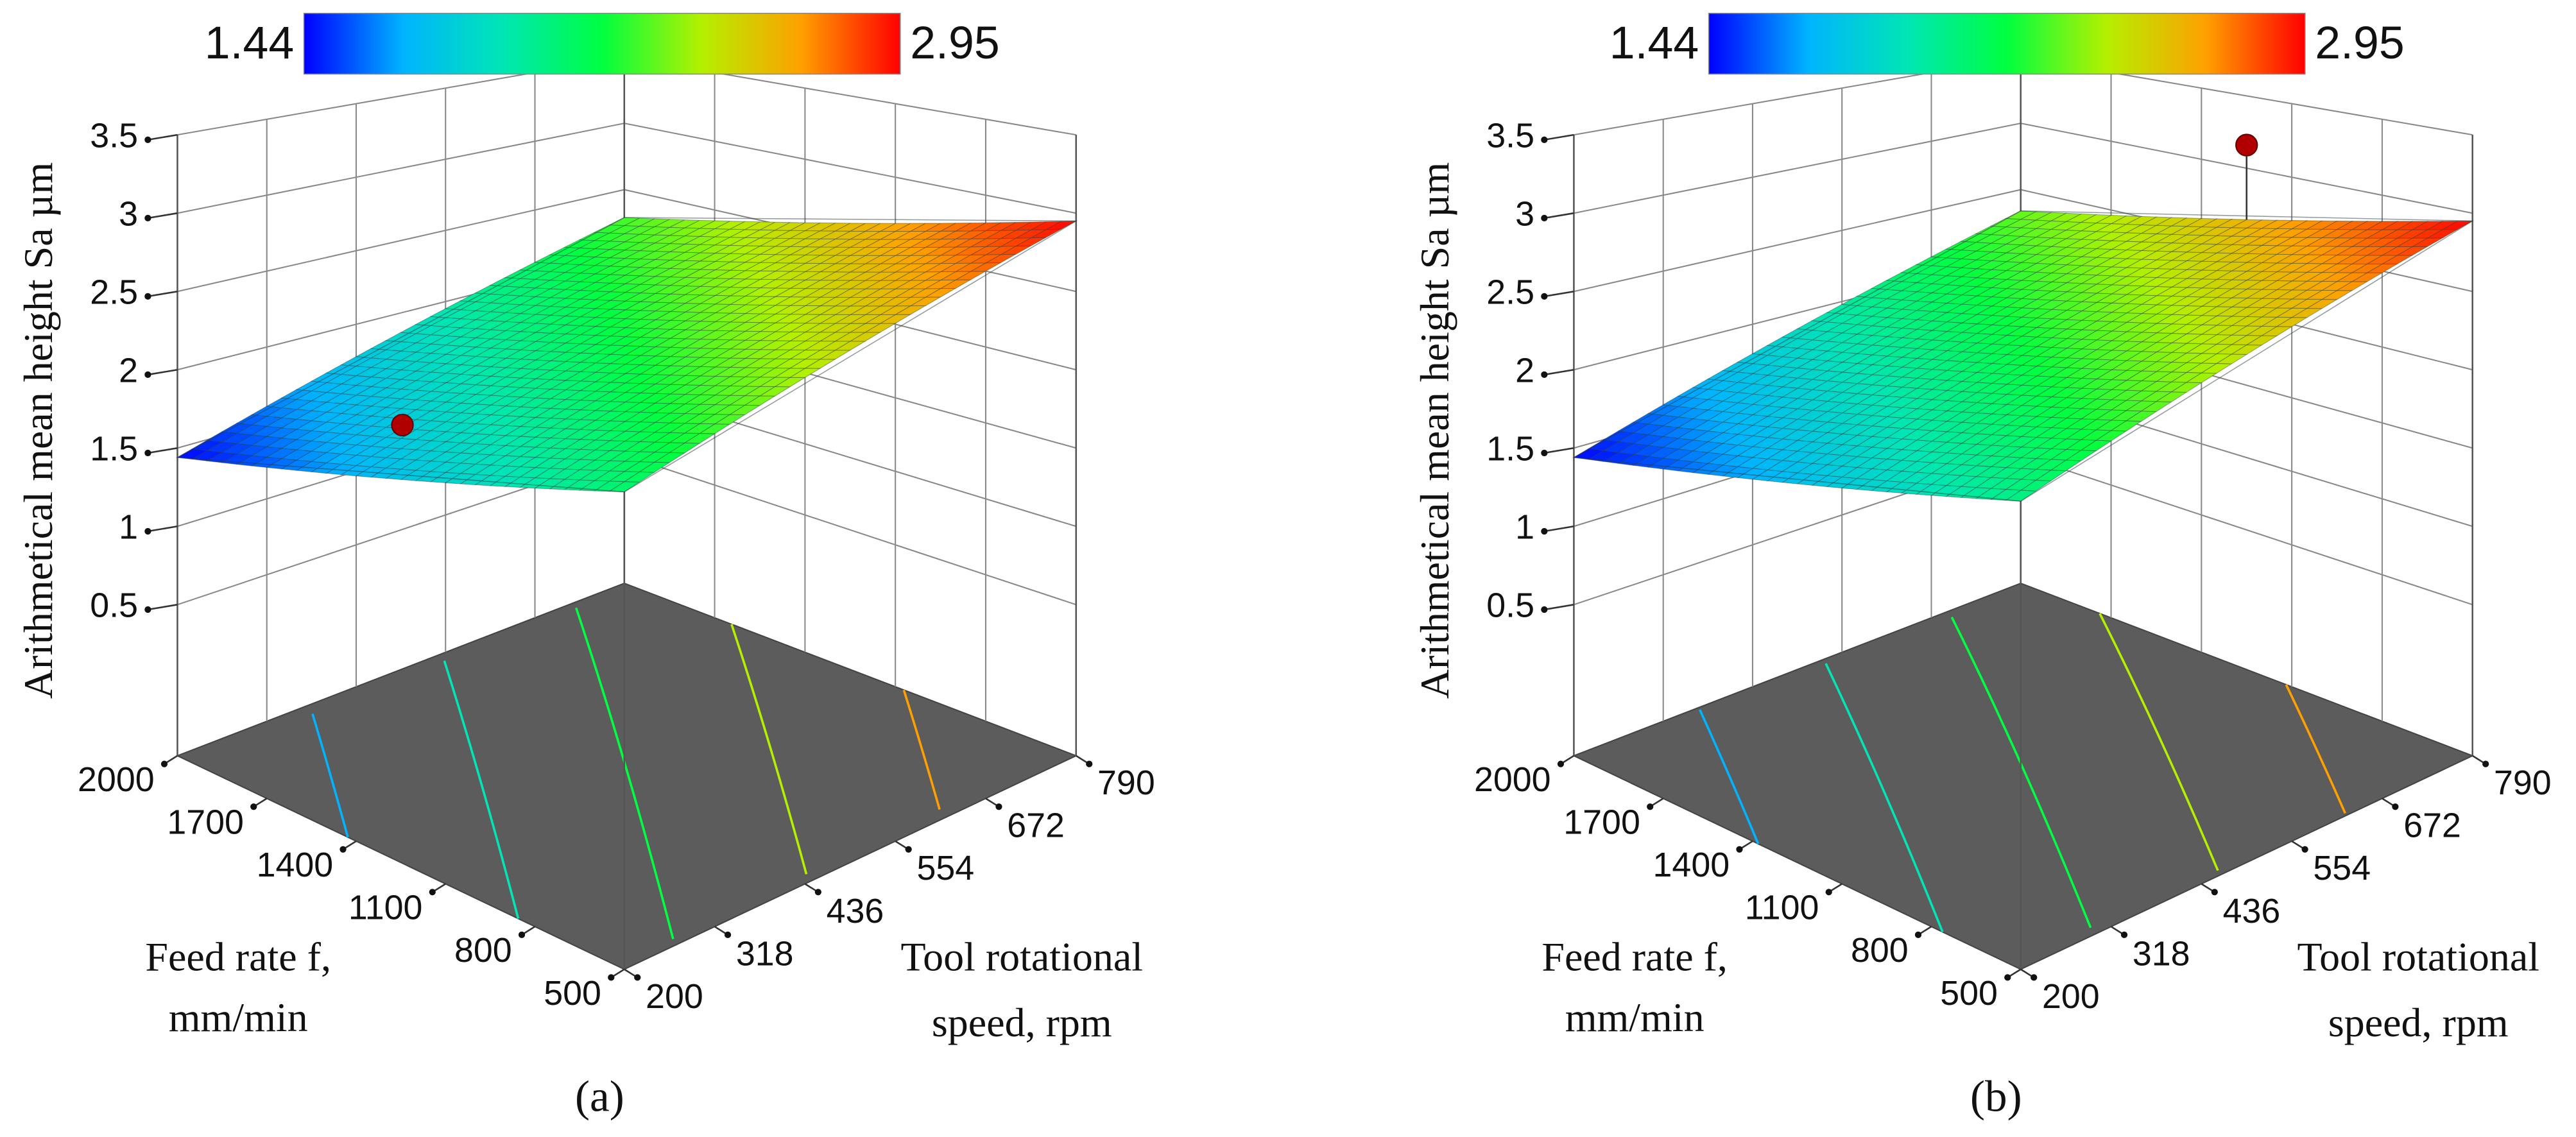  Describe the element at coordinates (1126, 783) in the screenshot. I see `y-tick-label: 790` at that location.